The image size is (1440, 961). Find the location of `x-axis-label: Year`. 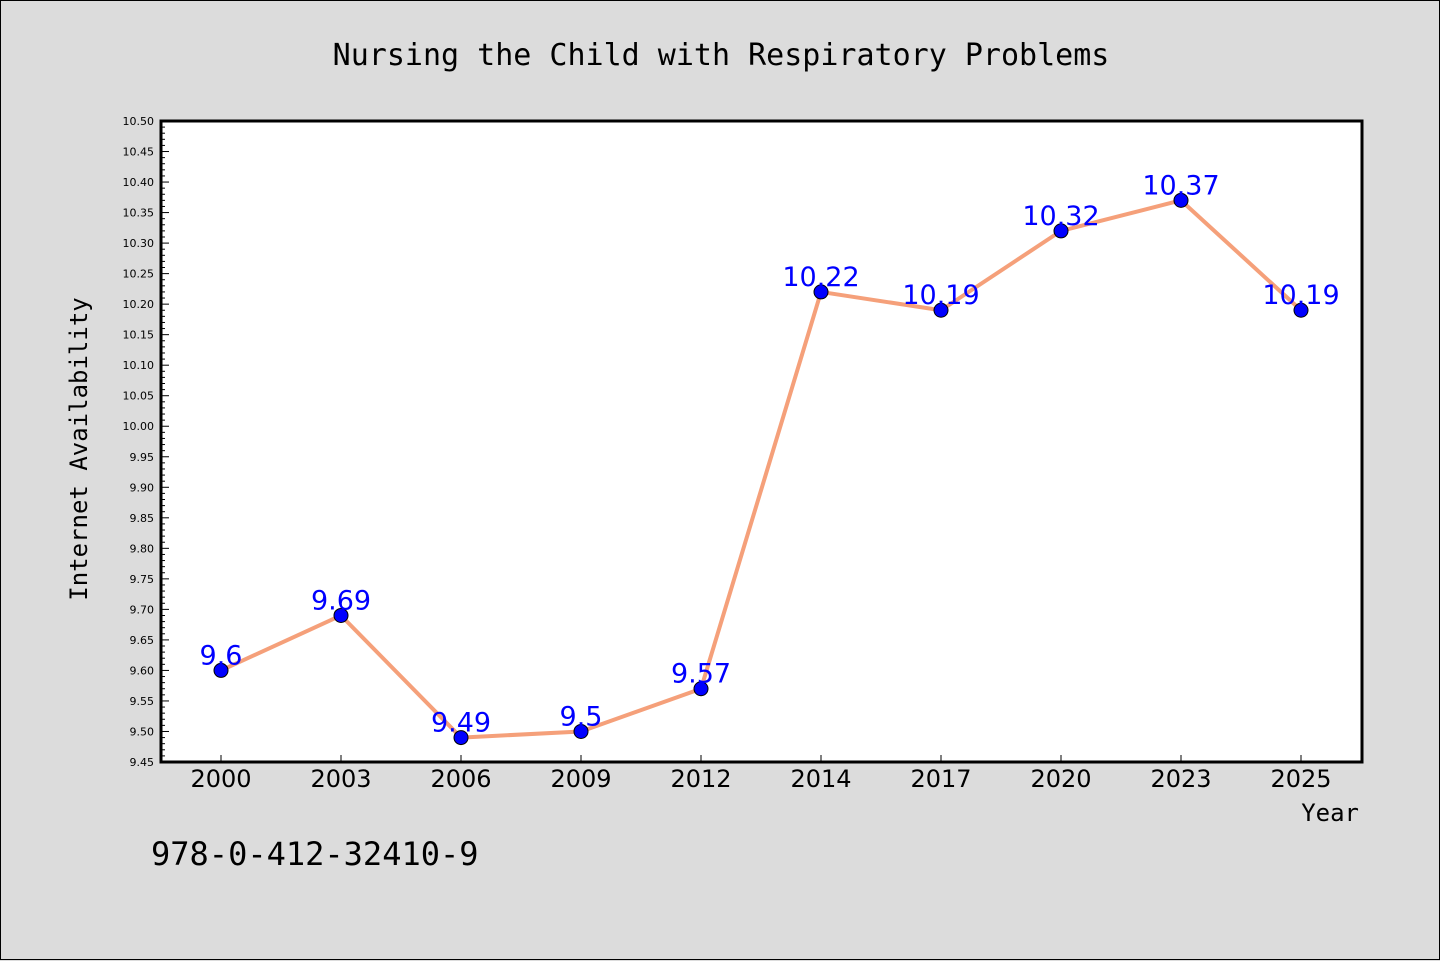

x-axis-label: Year is located at coordinates (1330, 813).